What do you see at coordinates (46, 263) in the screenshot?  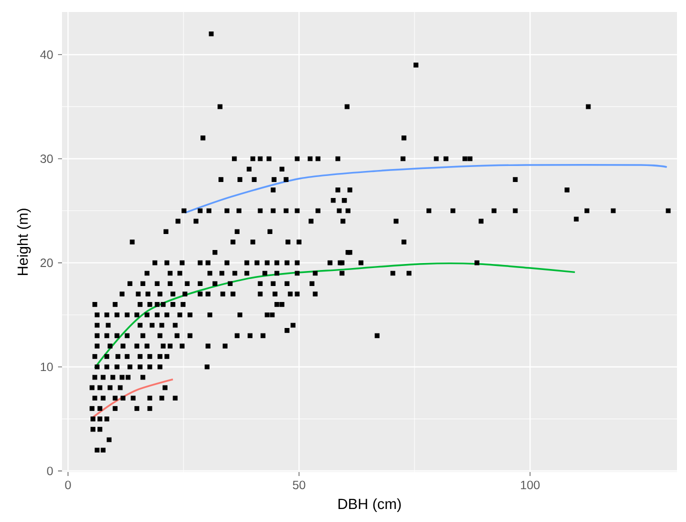 I see `y-tick-label: 20` at bounding box center [46, 263].